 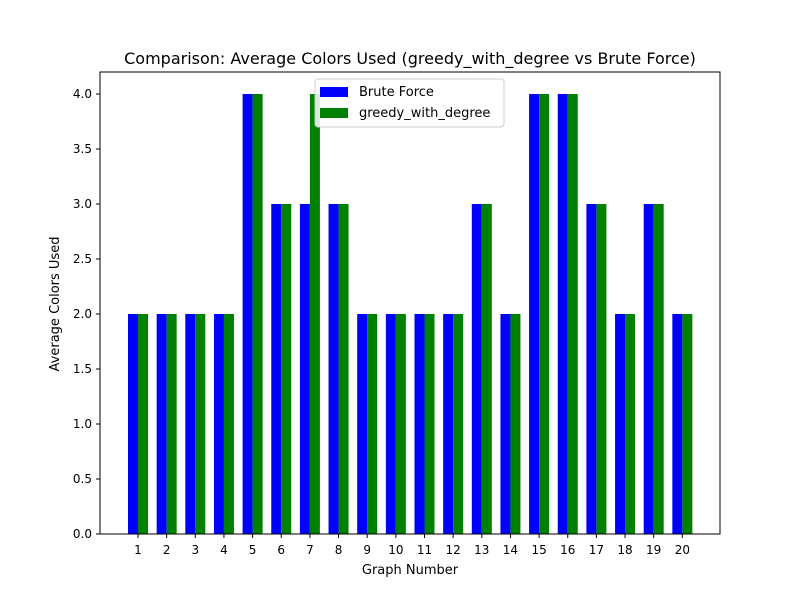 I want to click on x-tick-label: 10, so click(x=395, y=550).